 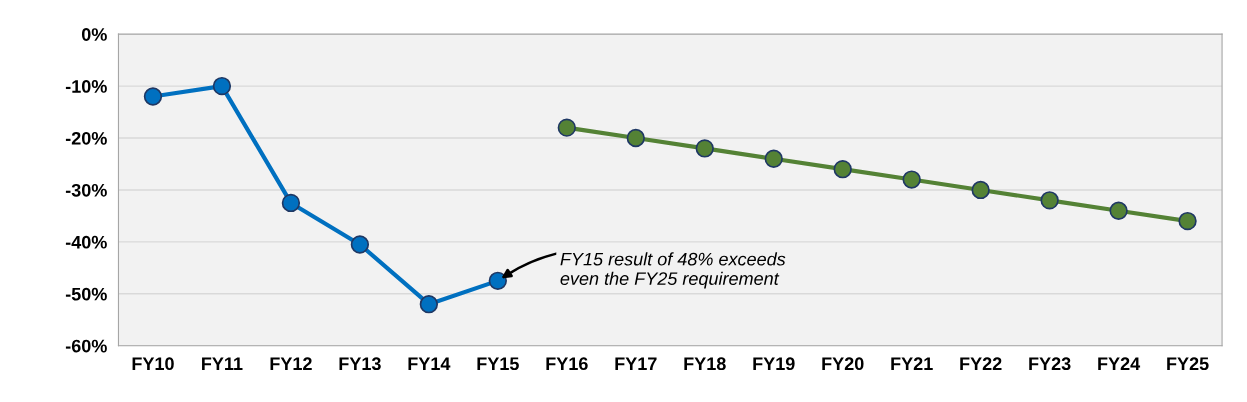 I want to click on x-tick-label: FY21, so click(x=912, y=363).